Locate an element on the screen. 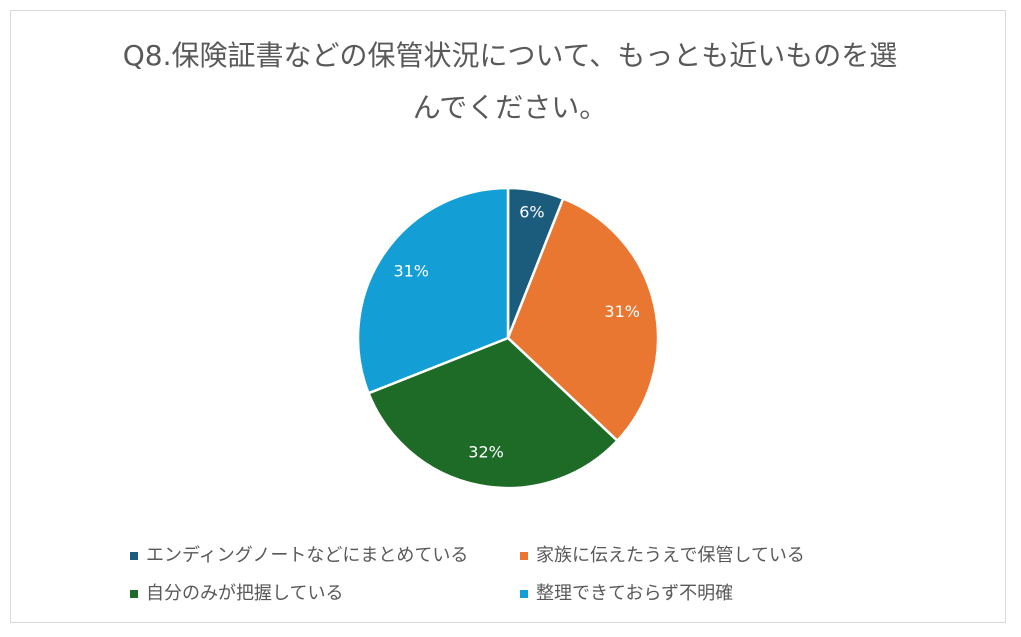 The width and height of the screenshot is (1021, 637). data-label: 6% is located at coordinates (531, 211).